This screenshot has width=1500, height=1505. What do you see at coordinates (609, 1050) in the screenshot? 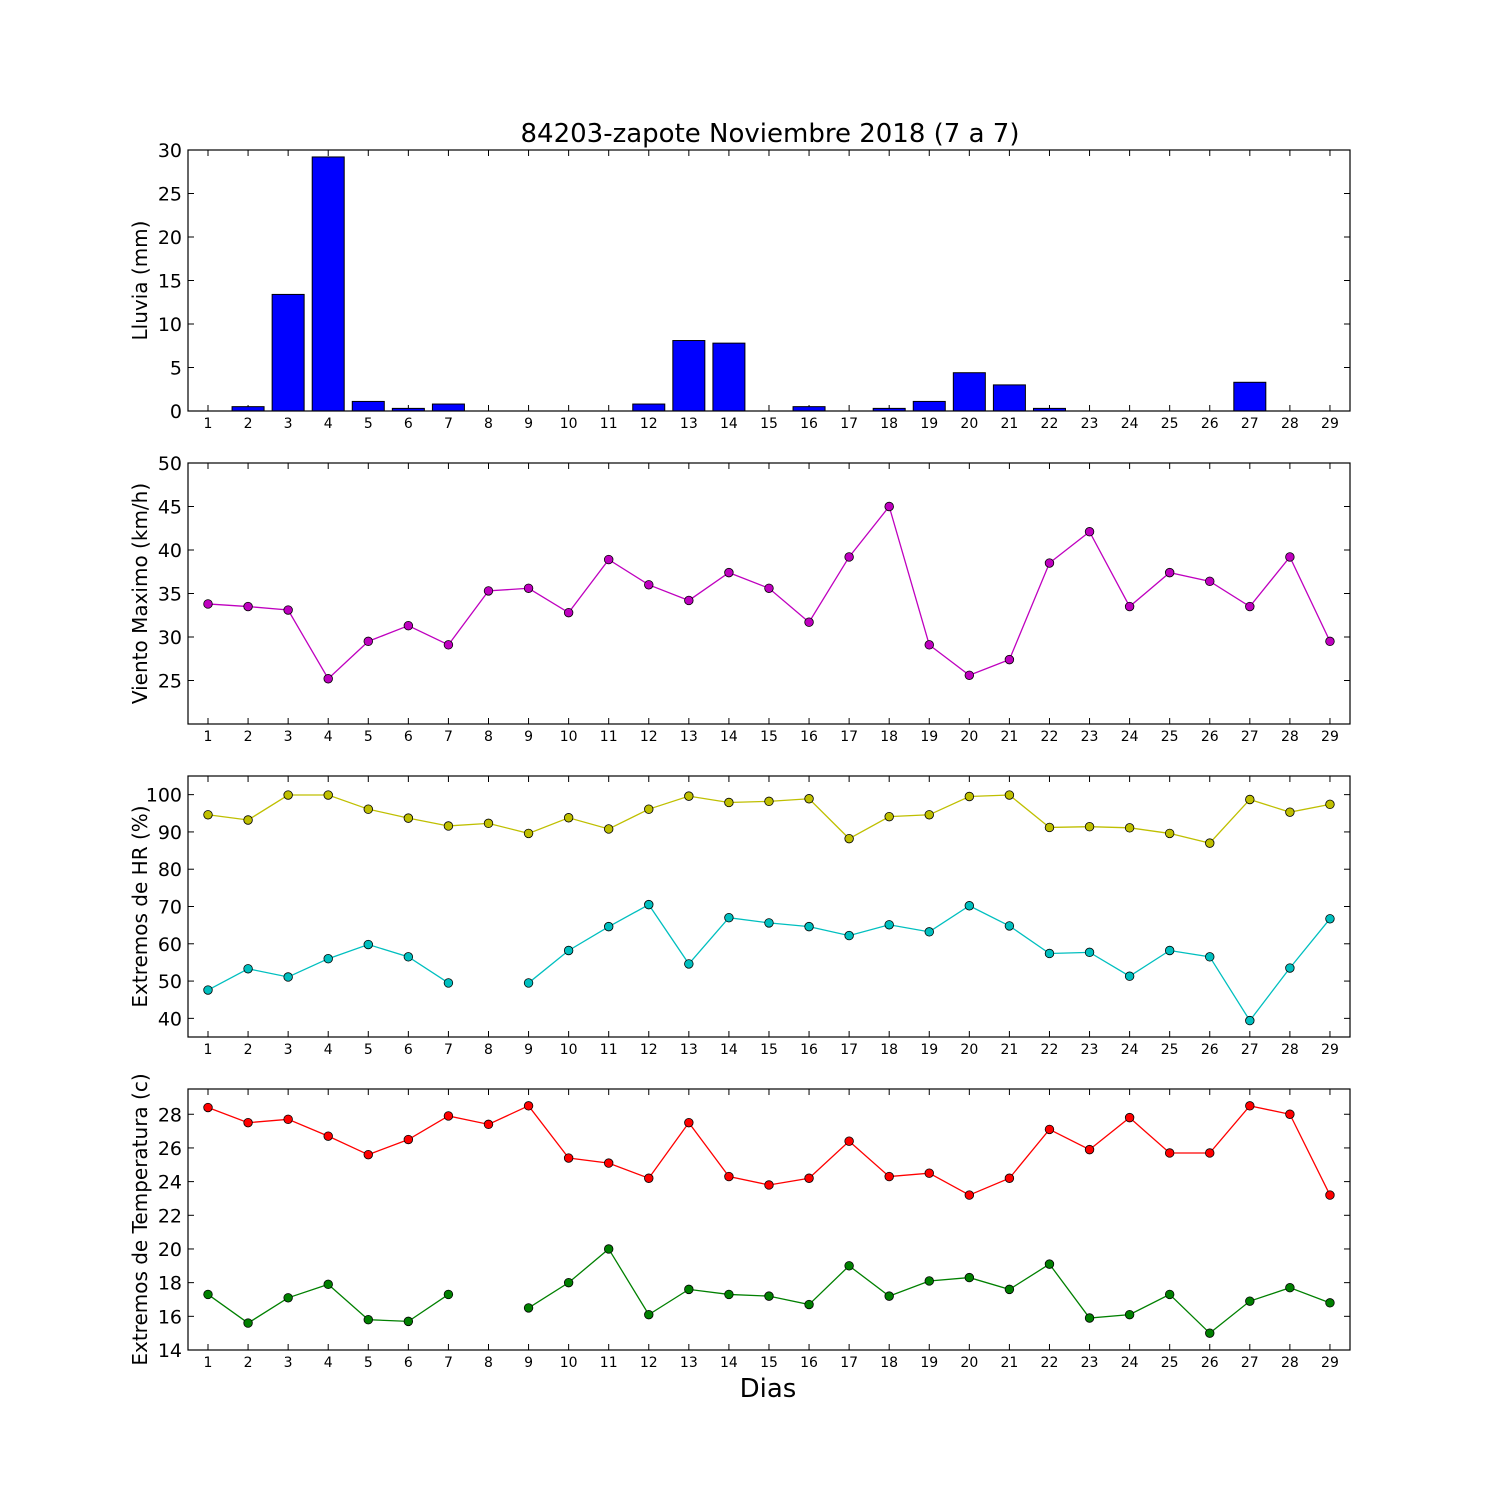
I see `x-tick-label: 11` at bounding box center [609, 1050].